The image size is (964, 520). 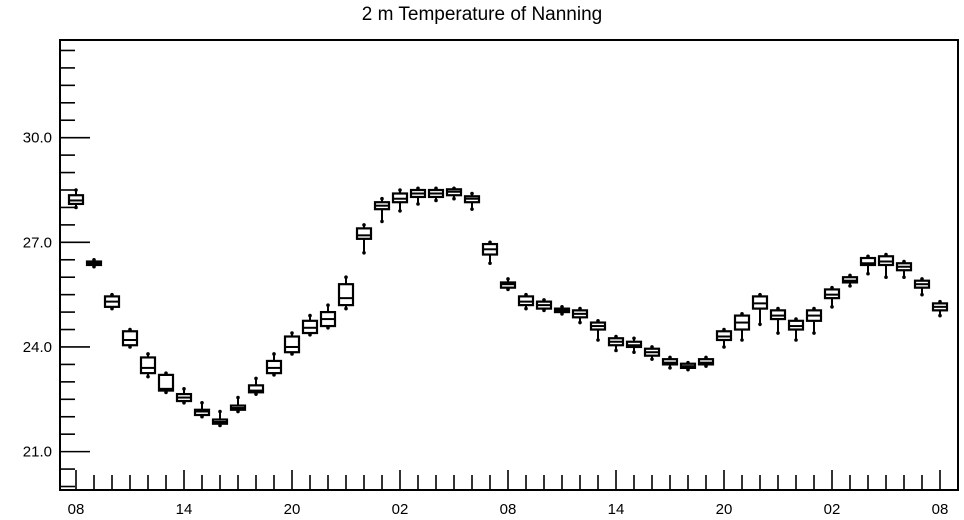 What do you see at coordinates (37, 242) in the screenshot?
I see `y-tick-label: 27.0` at bounding box center [37, 242].